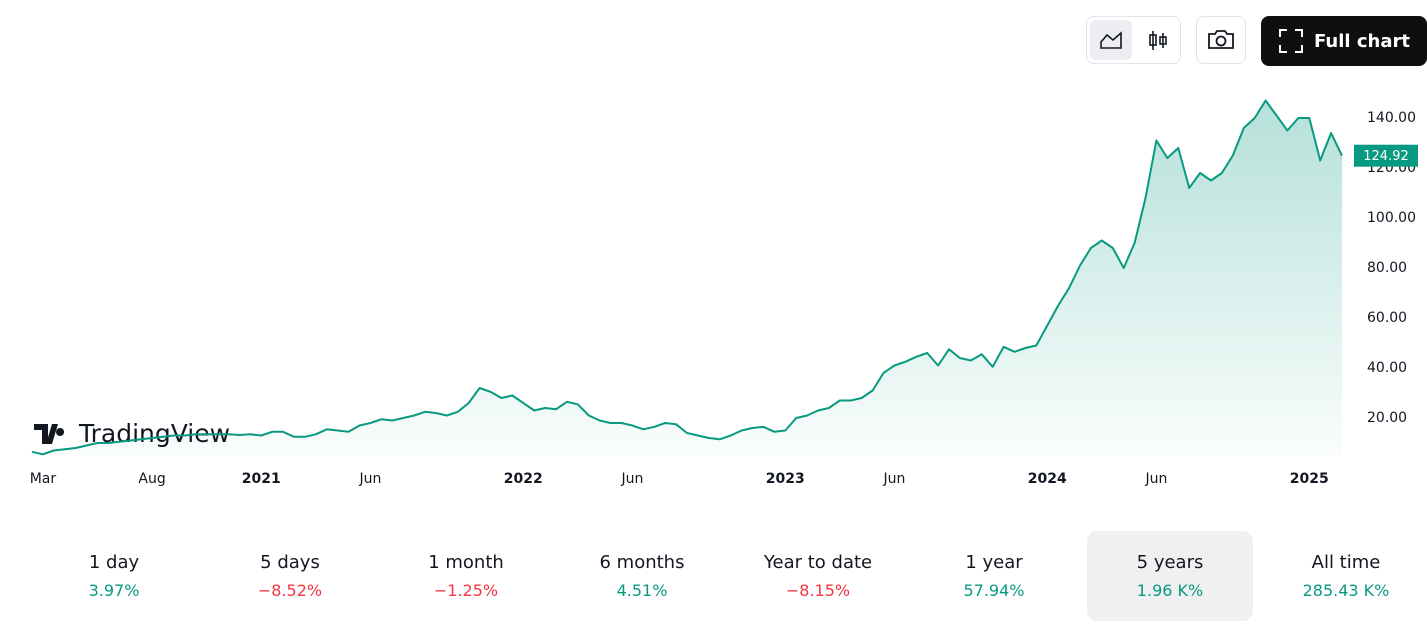 This screenshot has height=627, width=1427. I want to click on y-tick-label: 80.00, so click(1387, 268).